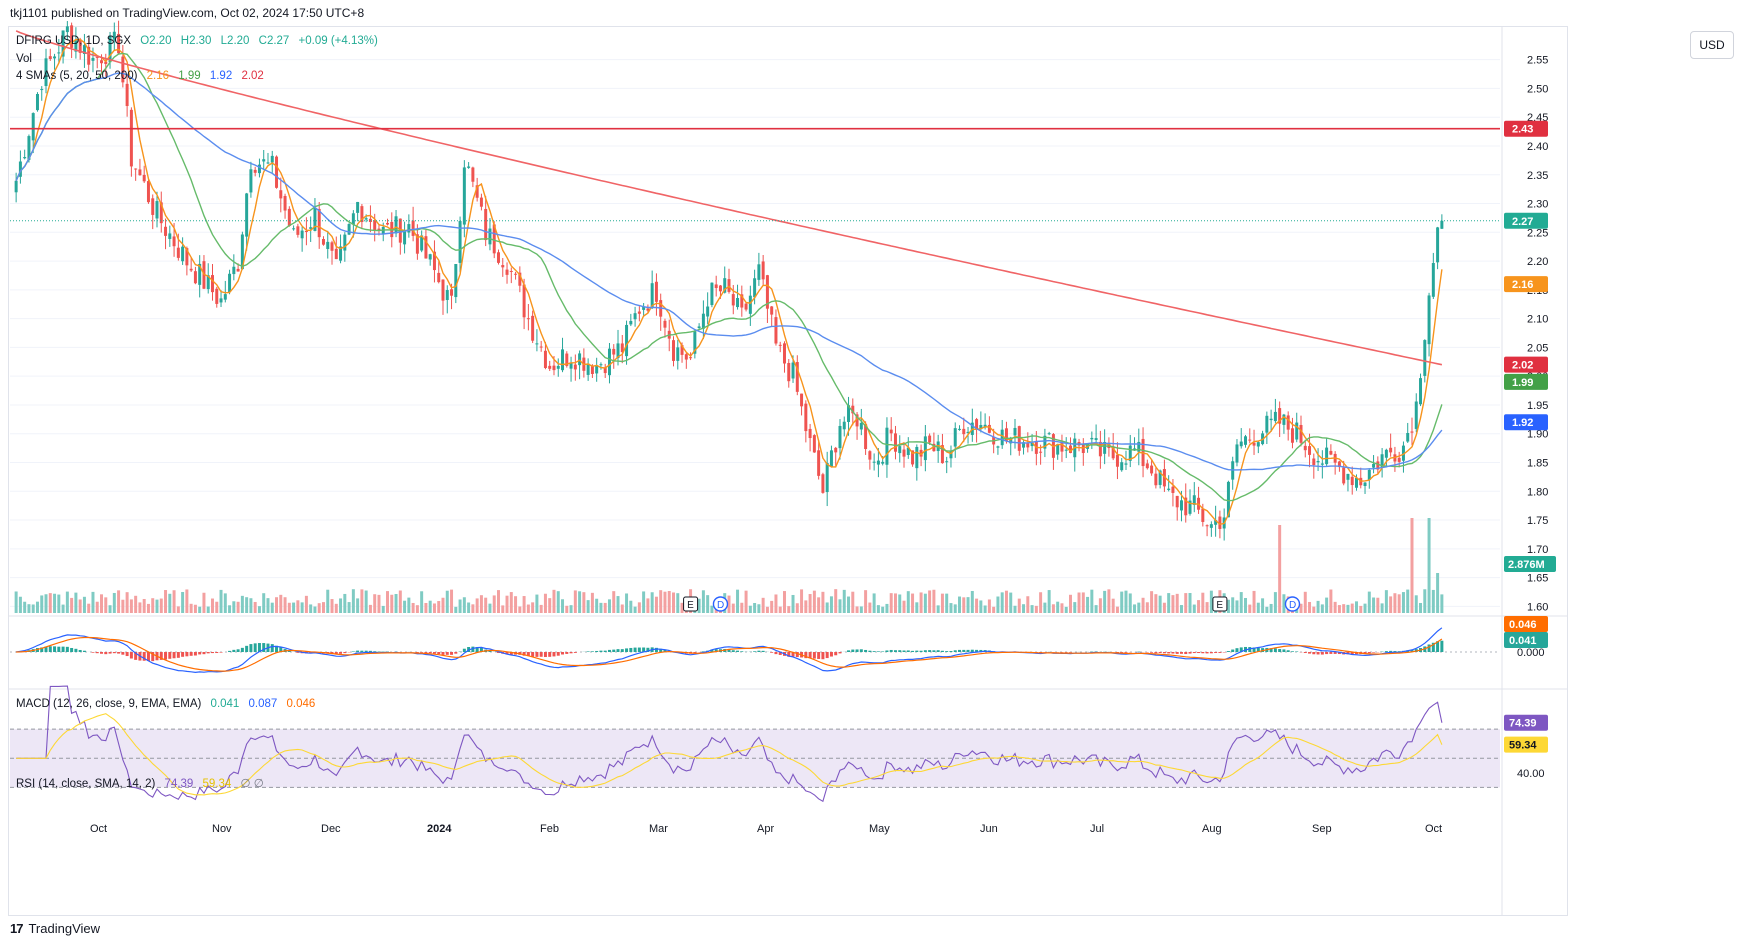  Describe the element at coordinates (86, 784) in the screenshot. I see `rsi-label: RSI (14, close, SMA, 14, 2)` at that location.